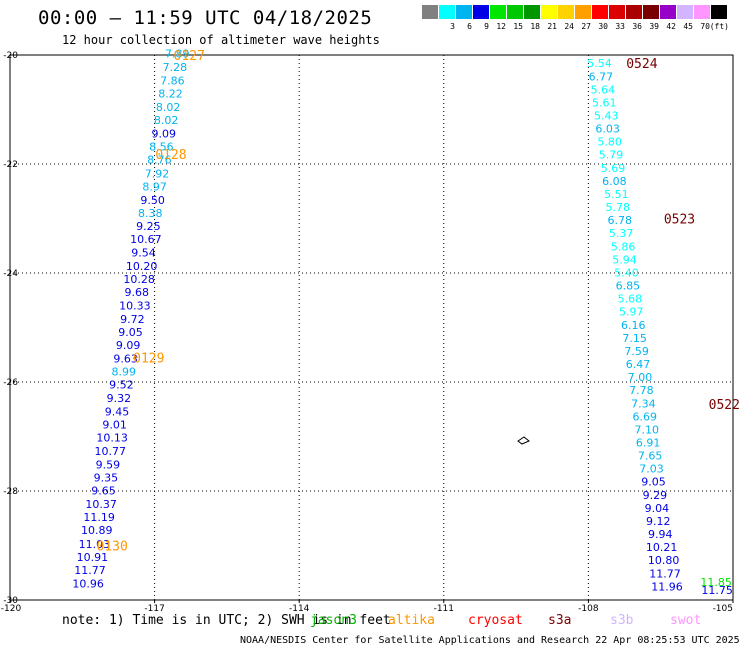  What do you see at coordinates (667, 586) in the screenshot?
I see `swh-value-label: 11.96` at bounding box center [667, 586].